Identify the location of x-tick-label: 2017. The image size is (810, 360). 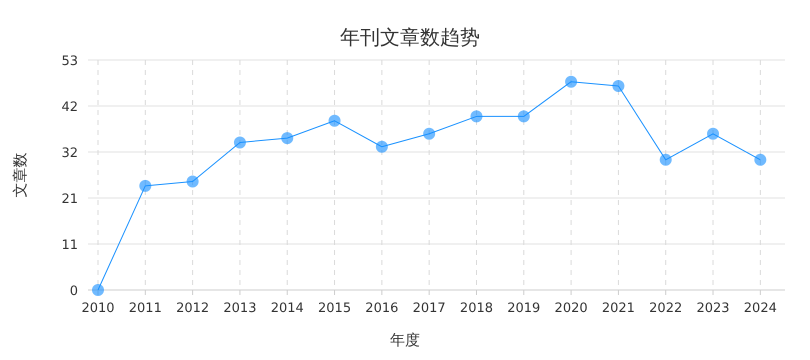
(429, 308).